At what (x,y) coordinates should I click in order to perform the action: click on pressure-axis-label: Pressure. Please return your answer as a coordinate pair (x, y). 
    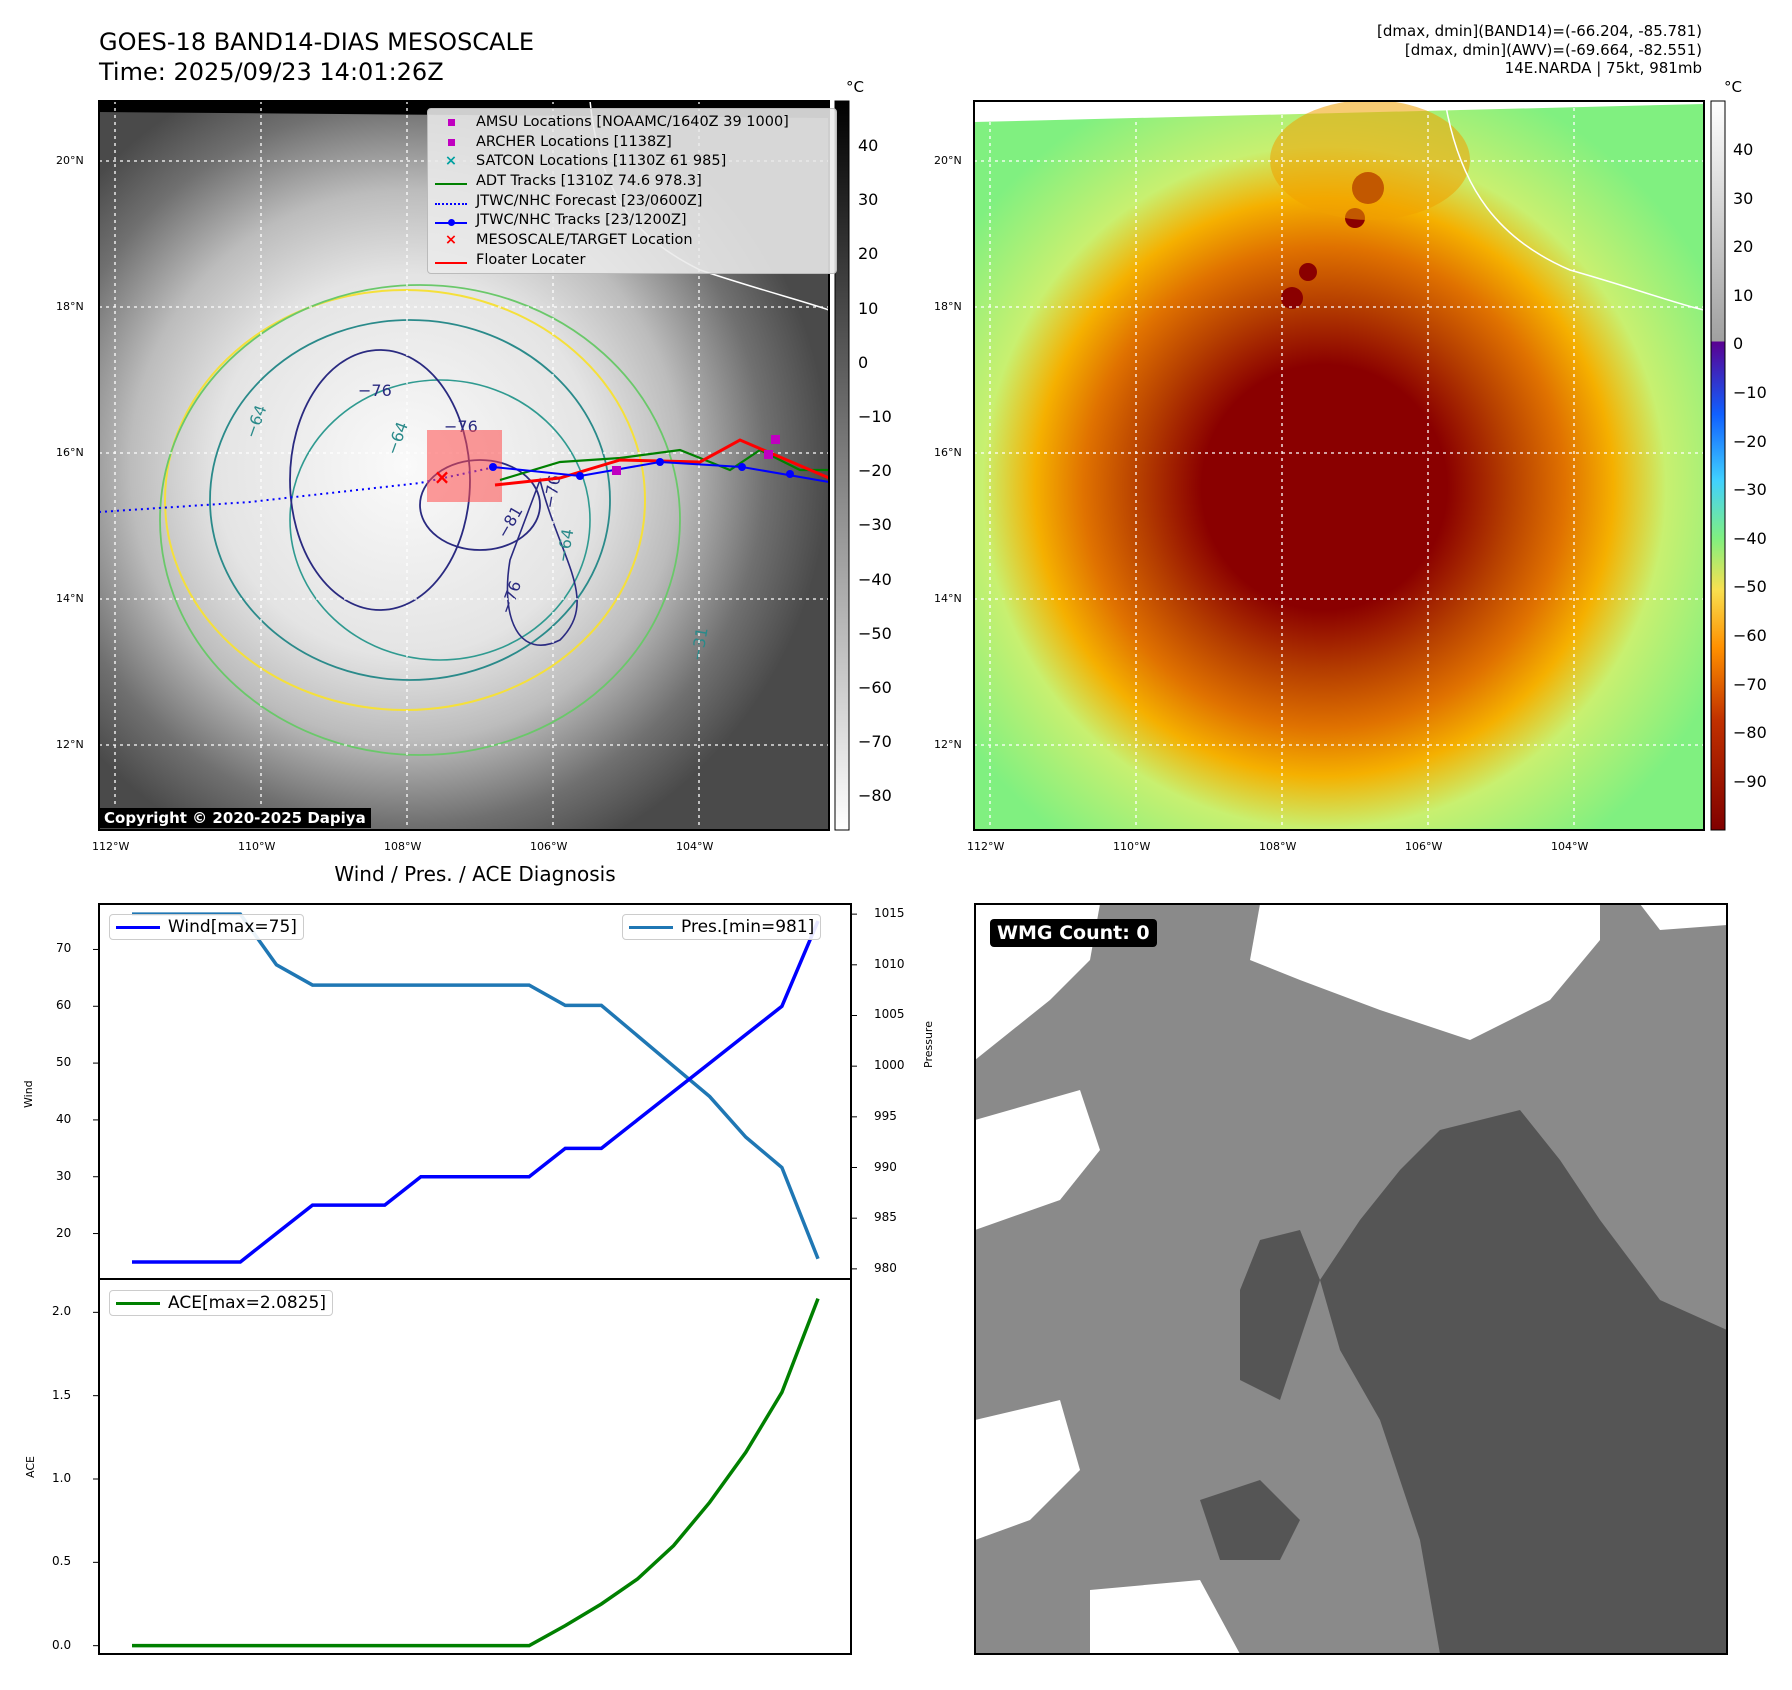
    Looking at the image, I should click on (928, 1044).